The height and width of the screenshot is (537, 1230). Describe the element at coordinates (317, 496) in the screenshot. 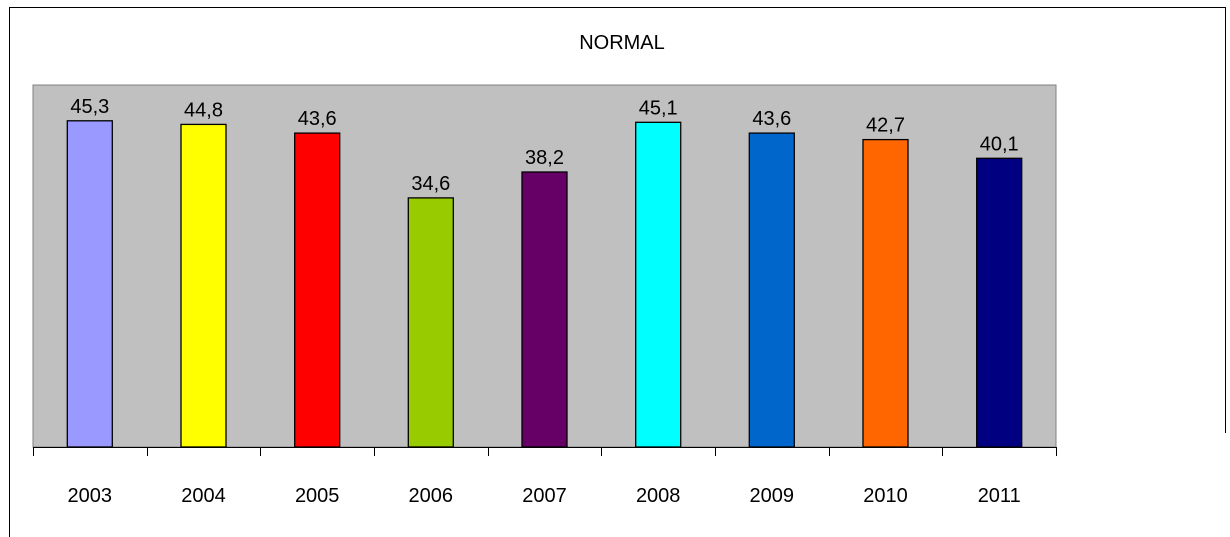

I see `x-tick-label-2005: 2005` at that location.